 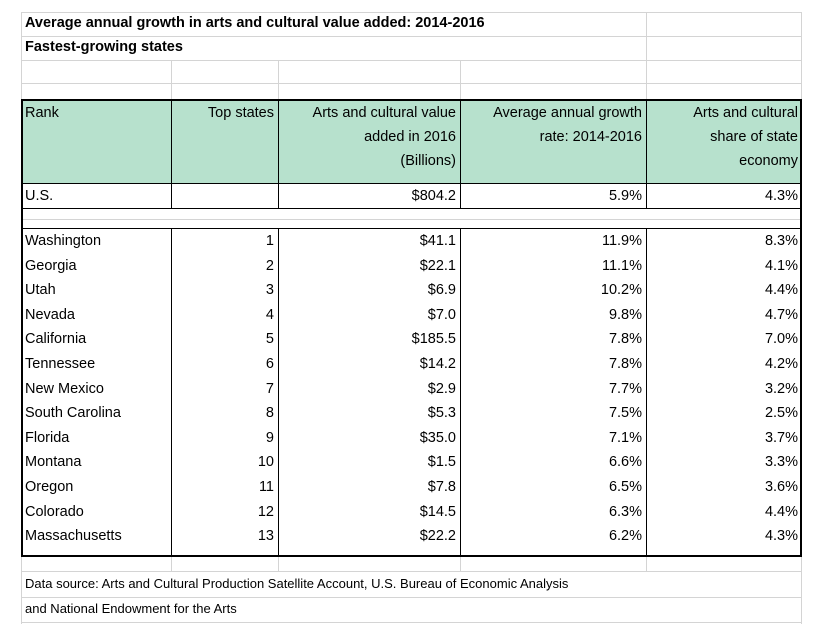 What do you see at coordinates (40, 290) in the screenshot?
I see `state-name: Utah` at bounding box center [40, 290].